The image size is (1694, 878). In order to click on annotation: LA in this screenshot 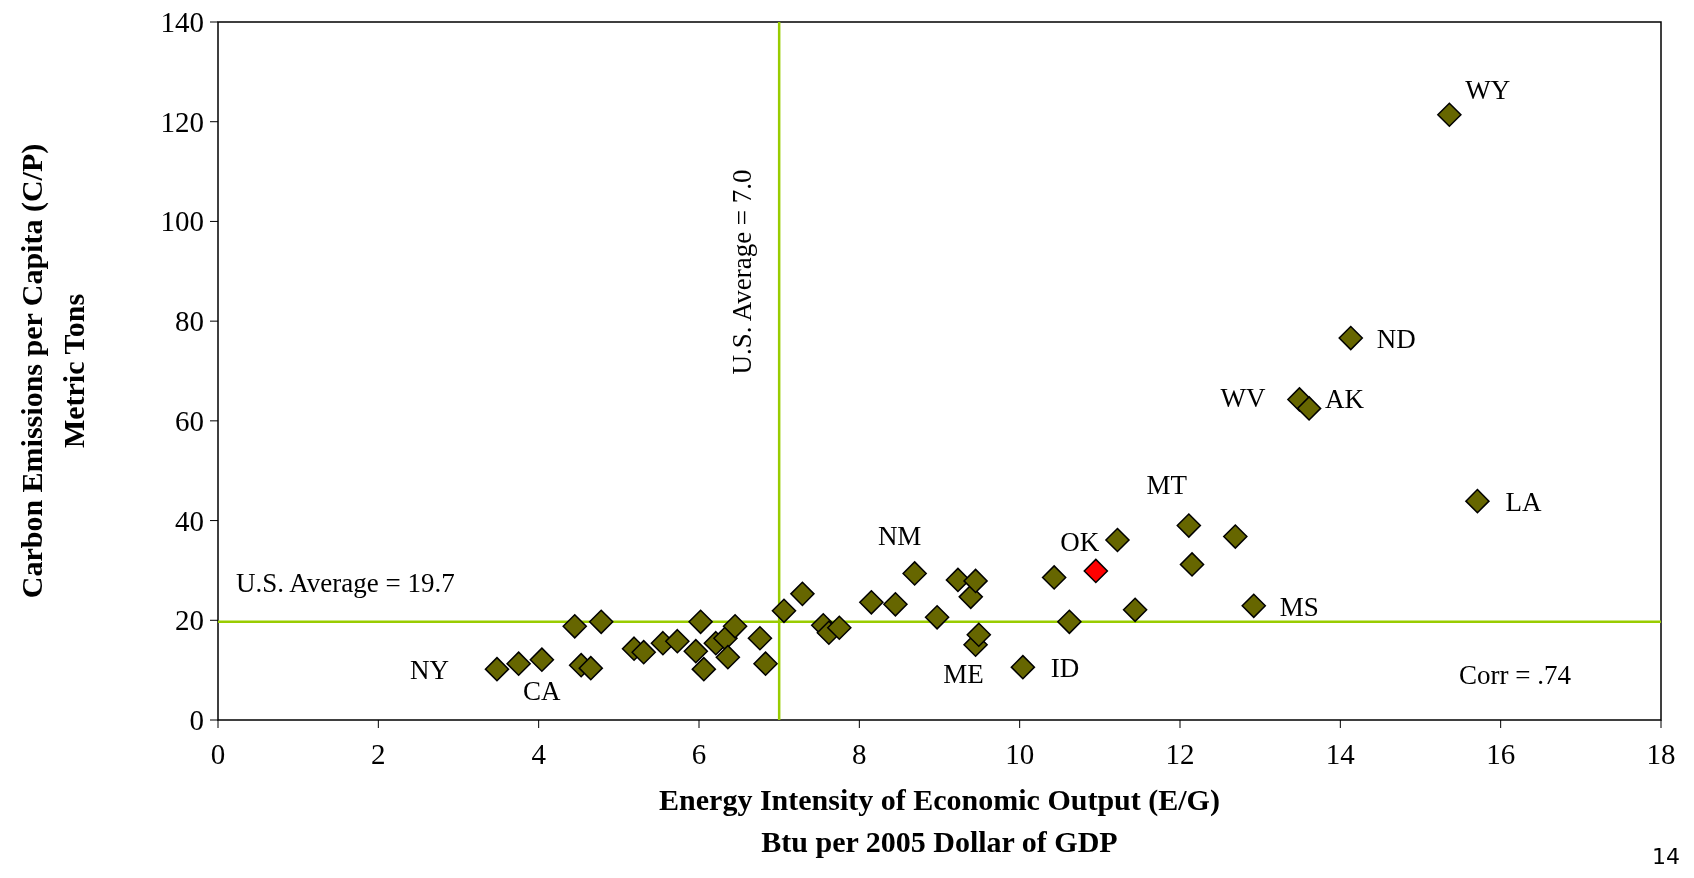, I will do `click(1523, 502)`.